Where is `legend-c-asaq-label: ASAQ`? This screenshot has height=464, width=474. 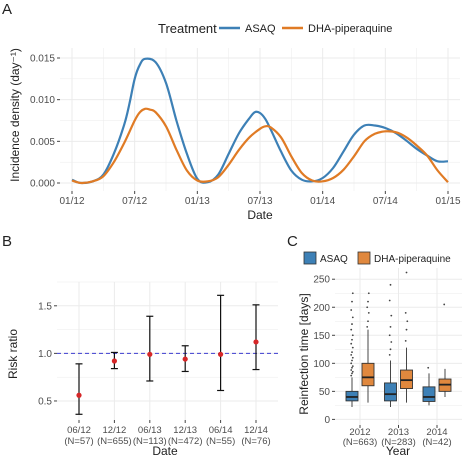
legend-c-asaq-label: ASAQ is located at coordinates (334, 259).